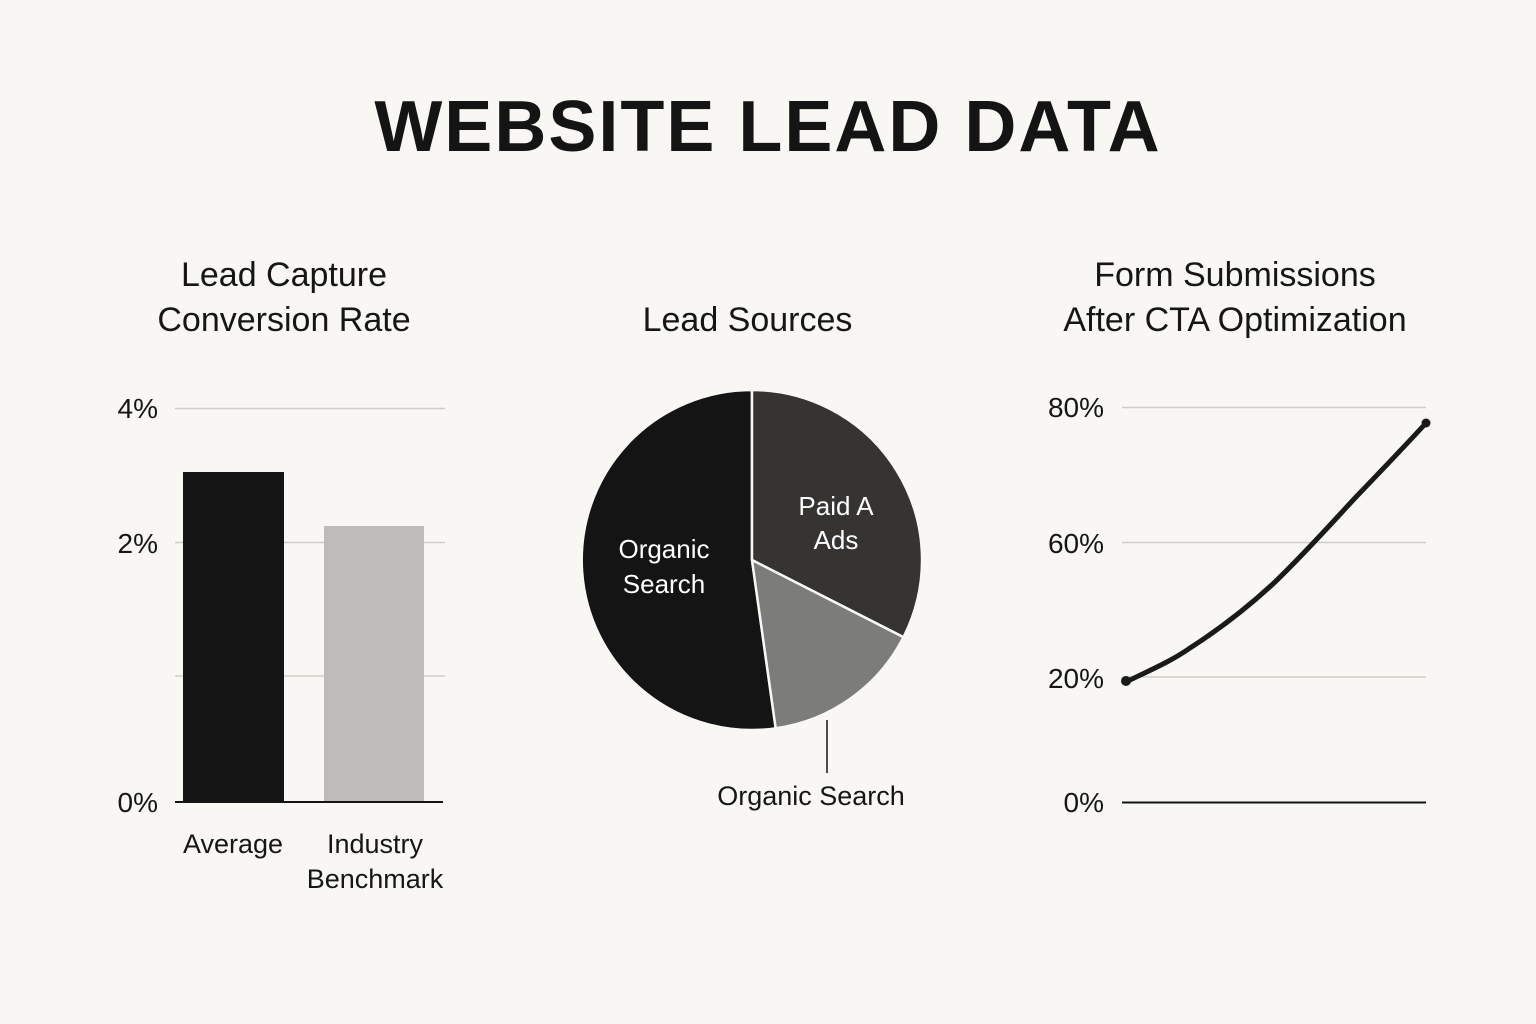  I want to click on line-chart-title-line2: After CTA Optimization, so click(1235, 320).